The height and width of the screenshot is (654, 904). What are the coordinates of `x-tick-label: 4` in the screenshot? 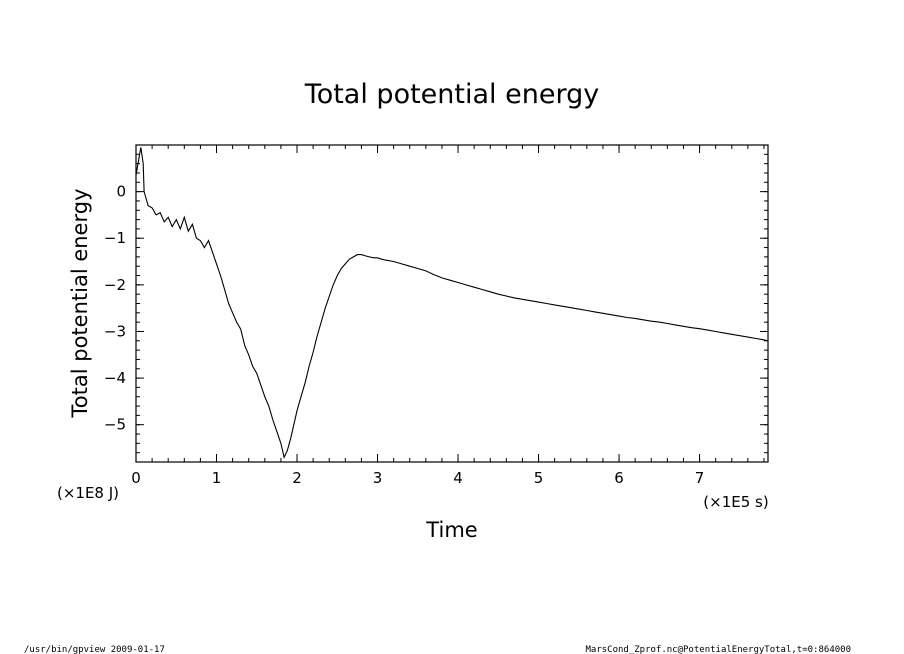 It's located at (458, 478).